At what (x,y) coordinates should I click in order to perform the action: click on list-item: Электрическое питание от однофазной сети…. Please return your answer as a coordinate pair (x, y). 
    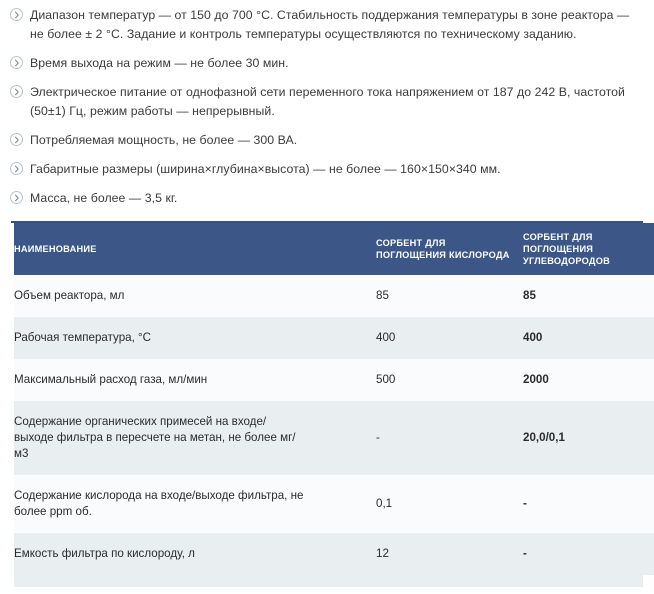
    Looking at the image, I should click on (327, 102).